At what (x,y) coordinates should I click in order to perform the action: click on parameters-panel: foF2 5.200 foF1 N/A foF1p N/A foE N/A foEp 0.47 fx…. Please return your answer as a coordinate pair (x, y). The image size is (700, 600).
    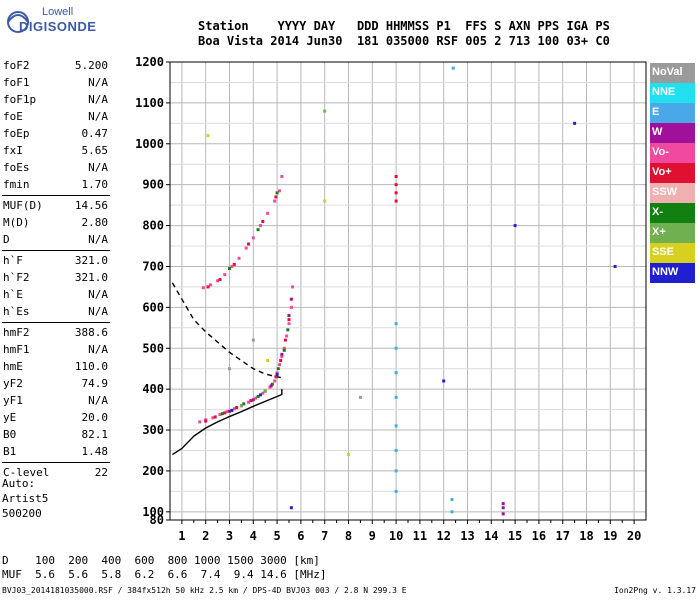
    Looking at the image, I should click on (56, 269).